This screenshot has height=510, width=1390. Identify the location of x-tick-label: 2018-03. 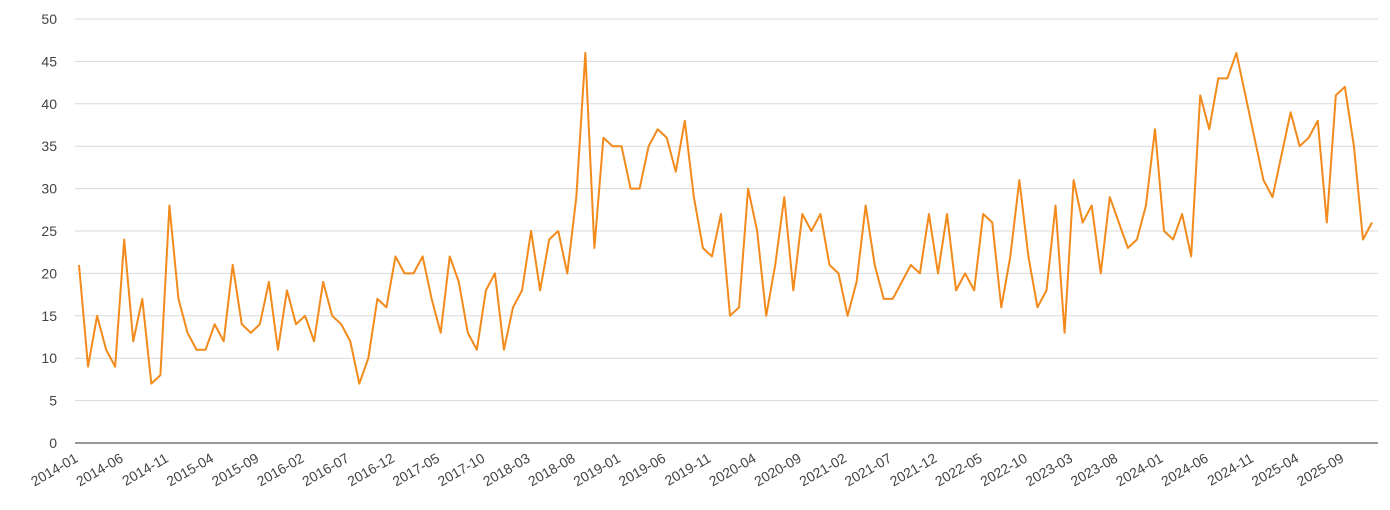
(506, 470).